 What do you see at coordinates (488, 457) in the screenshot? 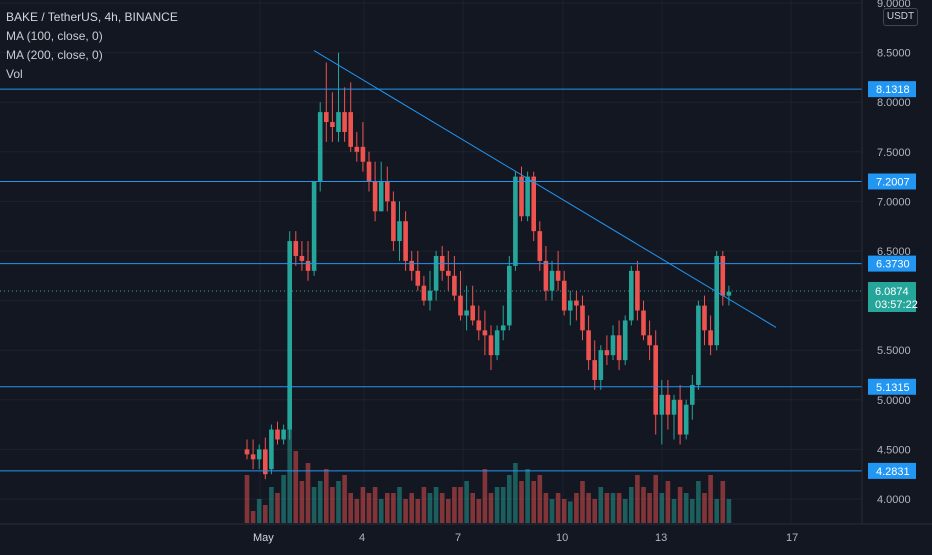
I see `volume-bars` at bounding box center [488, 457].